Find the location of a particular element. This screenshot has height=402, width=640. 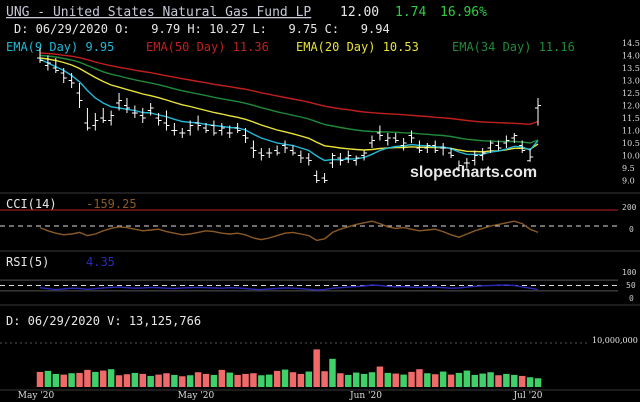

rsi-line is located at coordinates (289, 287).